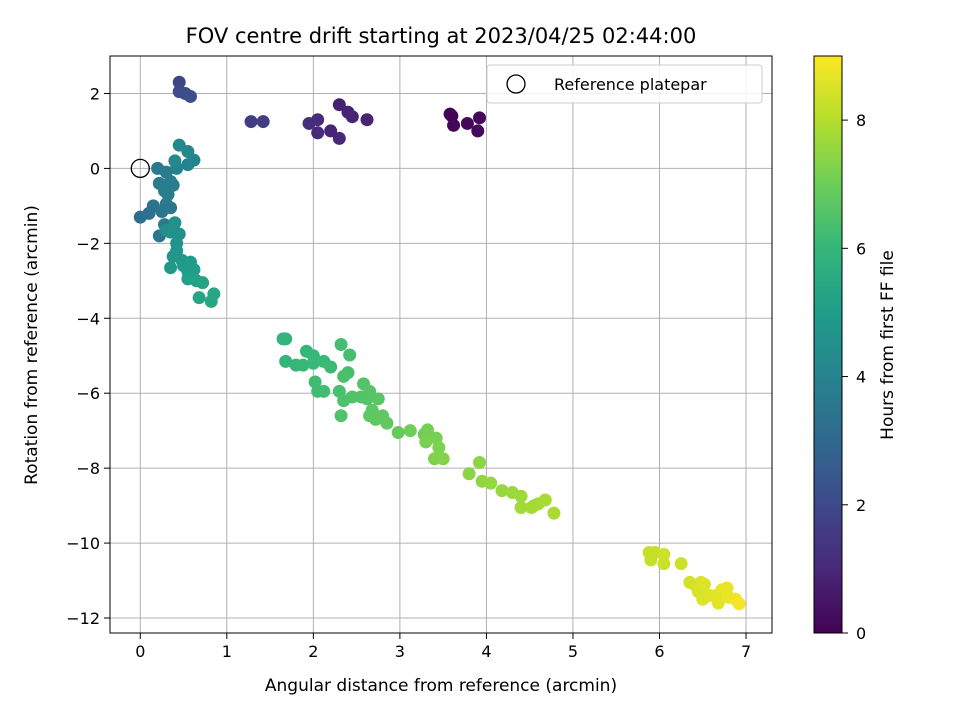 This screenshot has width=960, height=720. I want to click on legend-marker-icon, so click(516, 84).